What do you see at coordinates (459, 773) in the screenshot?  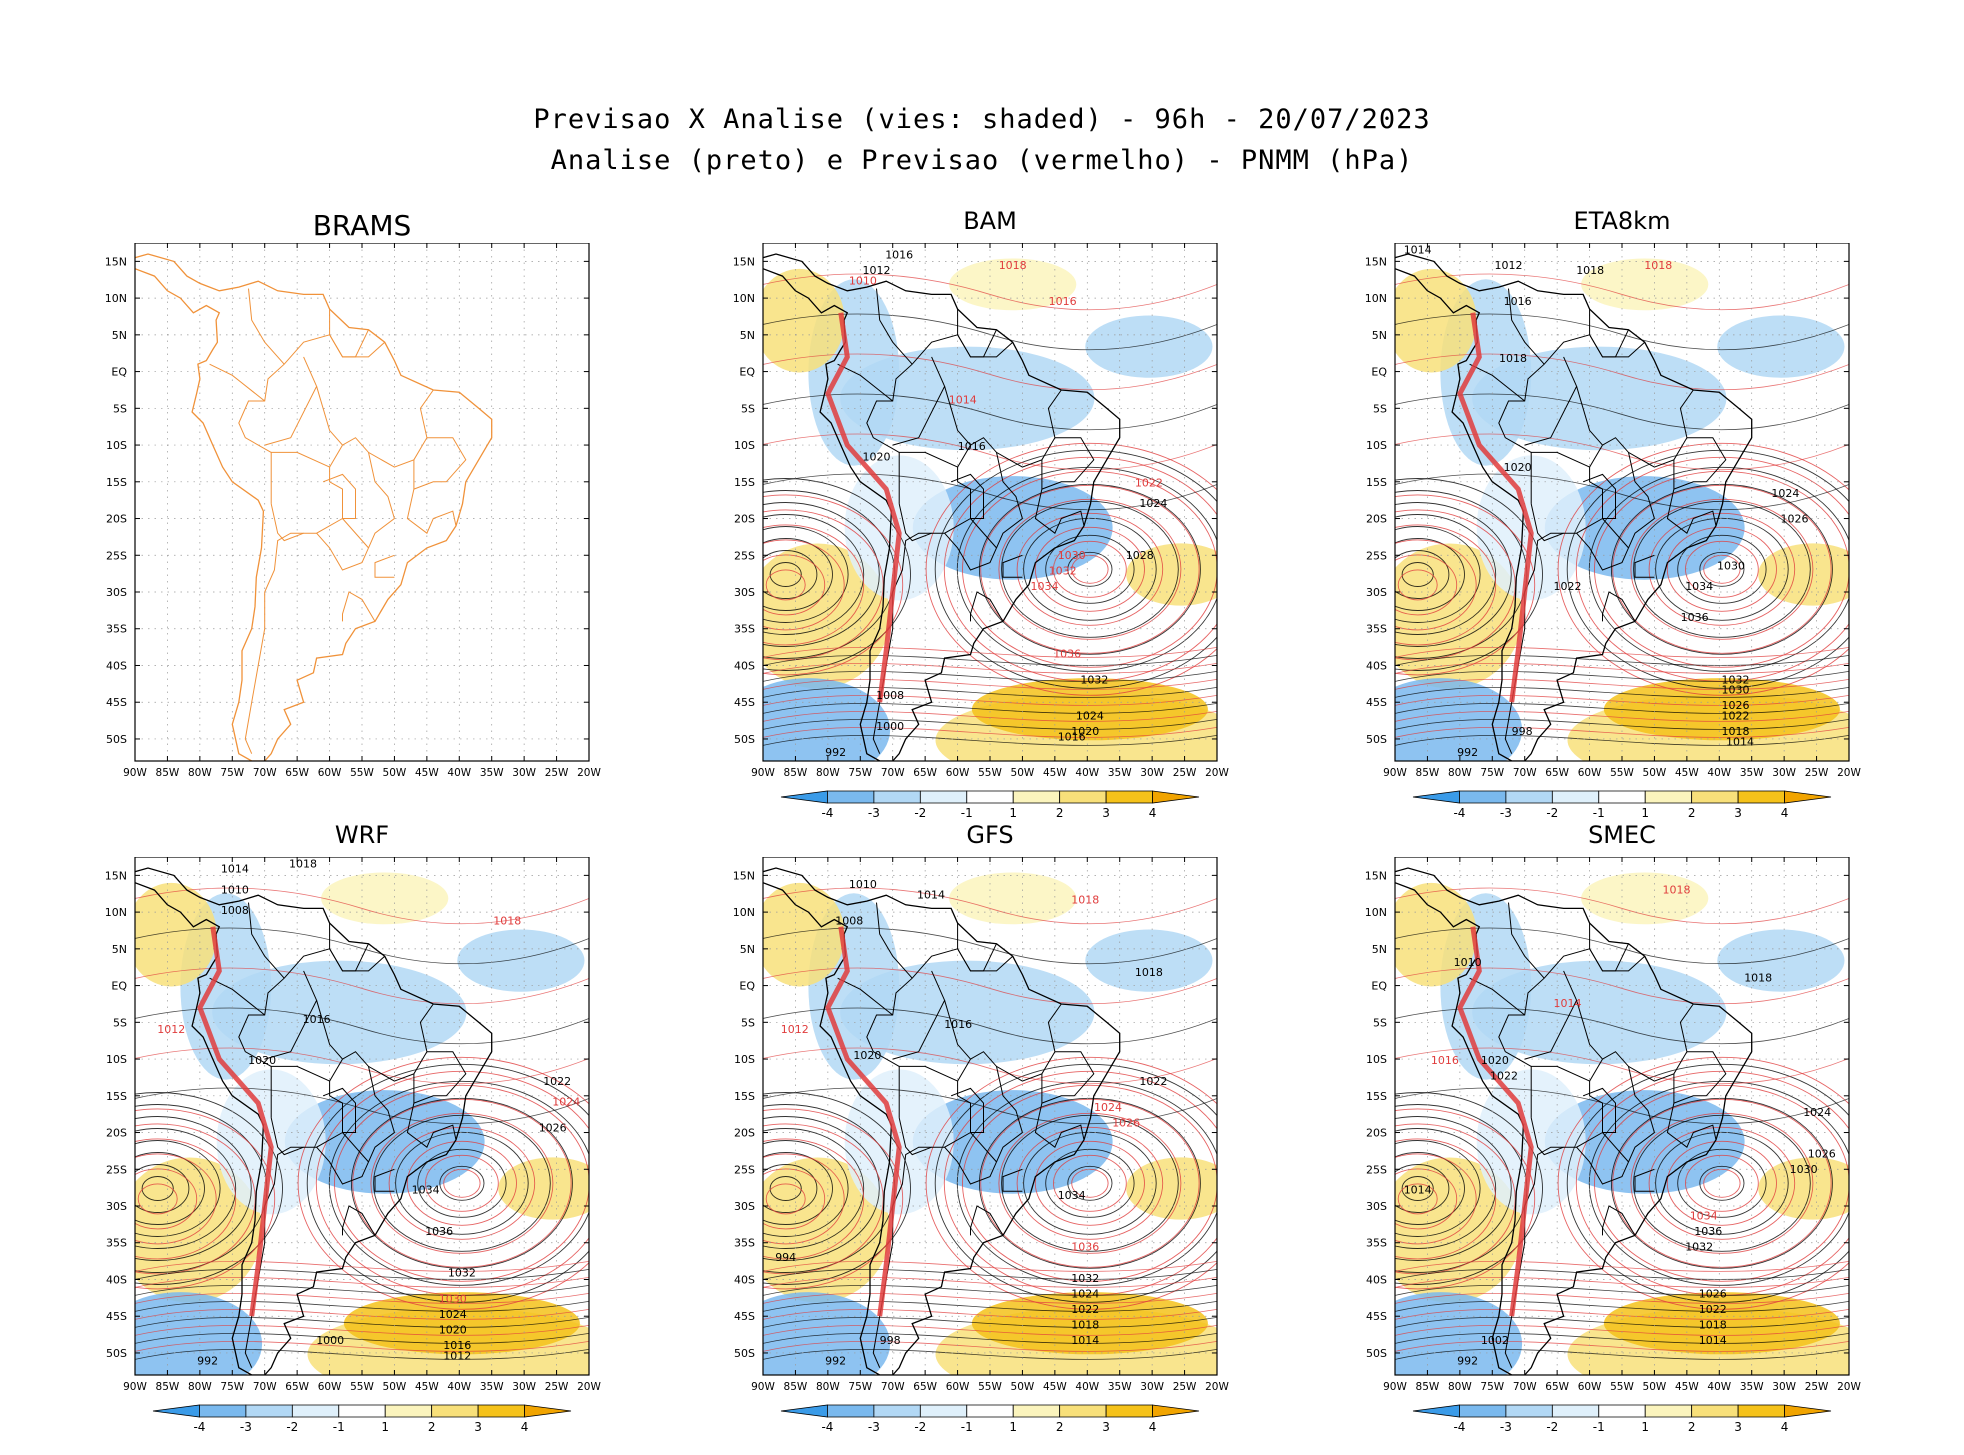 I see `lon-tick-label: 40W` at bounding box center [459, 773].